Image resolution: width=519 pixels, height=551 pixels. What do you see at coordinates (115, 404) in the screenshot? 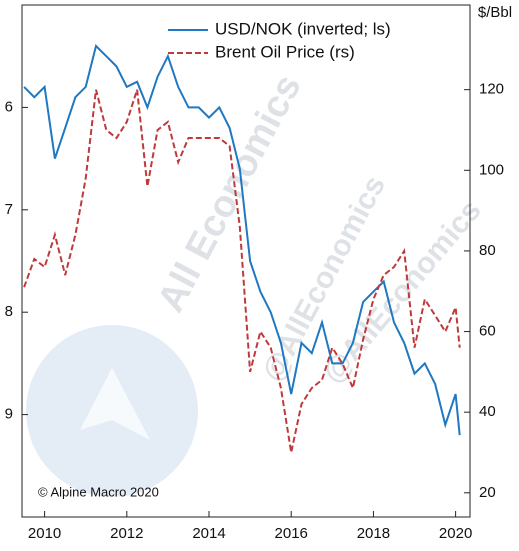
I see `logo-mark` at bounding box center [115, 404].